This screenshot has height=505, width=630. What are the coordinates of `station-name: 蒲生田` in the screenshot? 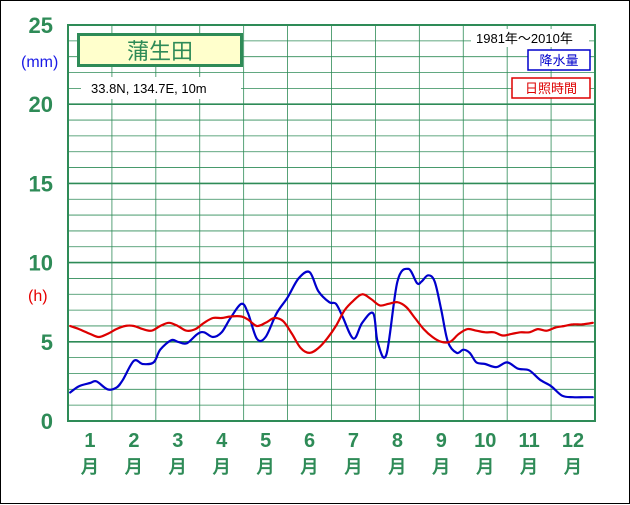 It's located at (160, 52).